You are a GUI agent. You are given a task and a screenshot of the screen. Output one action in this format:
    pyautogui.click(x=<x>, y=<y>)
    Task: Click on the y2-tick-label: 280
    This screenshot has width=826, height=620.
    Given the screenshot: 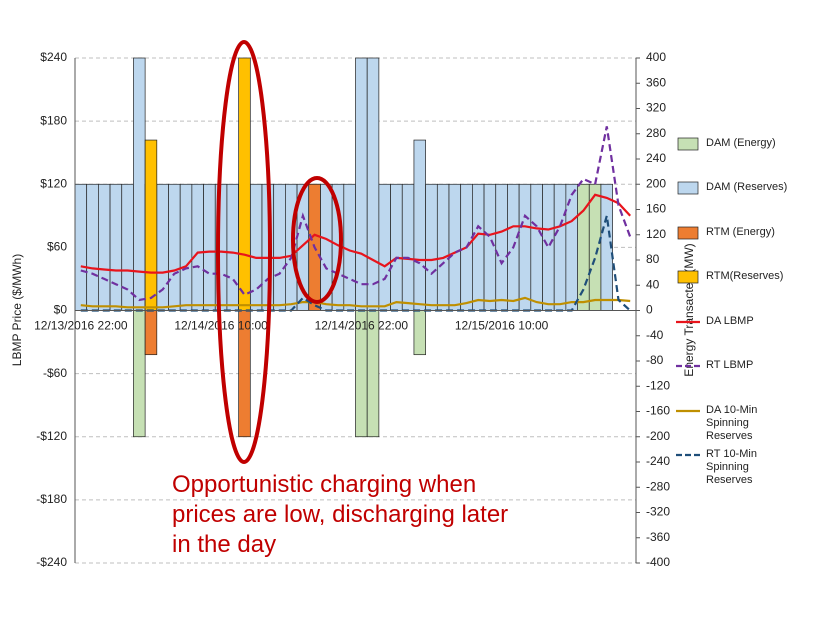 What is the action you would take?
    pyautogui.click(x=656, y=133)
    